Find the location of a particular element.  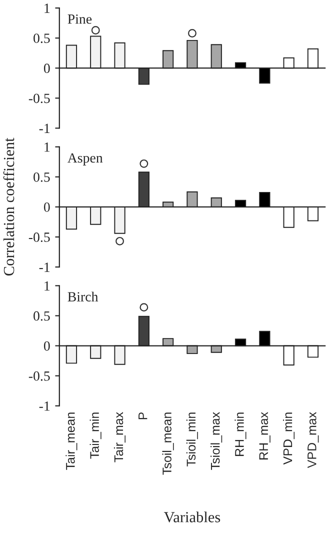

x-tick-label: VPD_min is located at coordinates (289, 438).